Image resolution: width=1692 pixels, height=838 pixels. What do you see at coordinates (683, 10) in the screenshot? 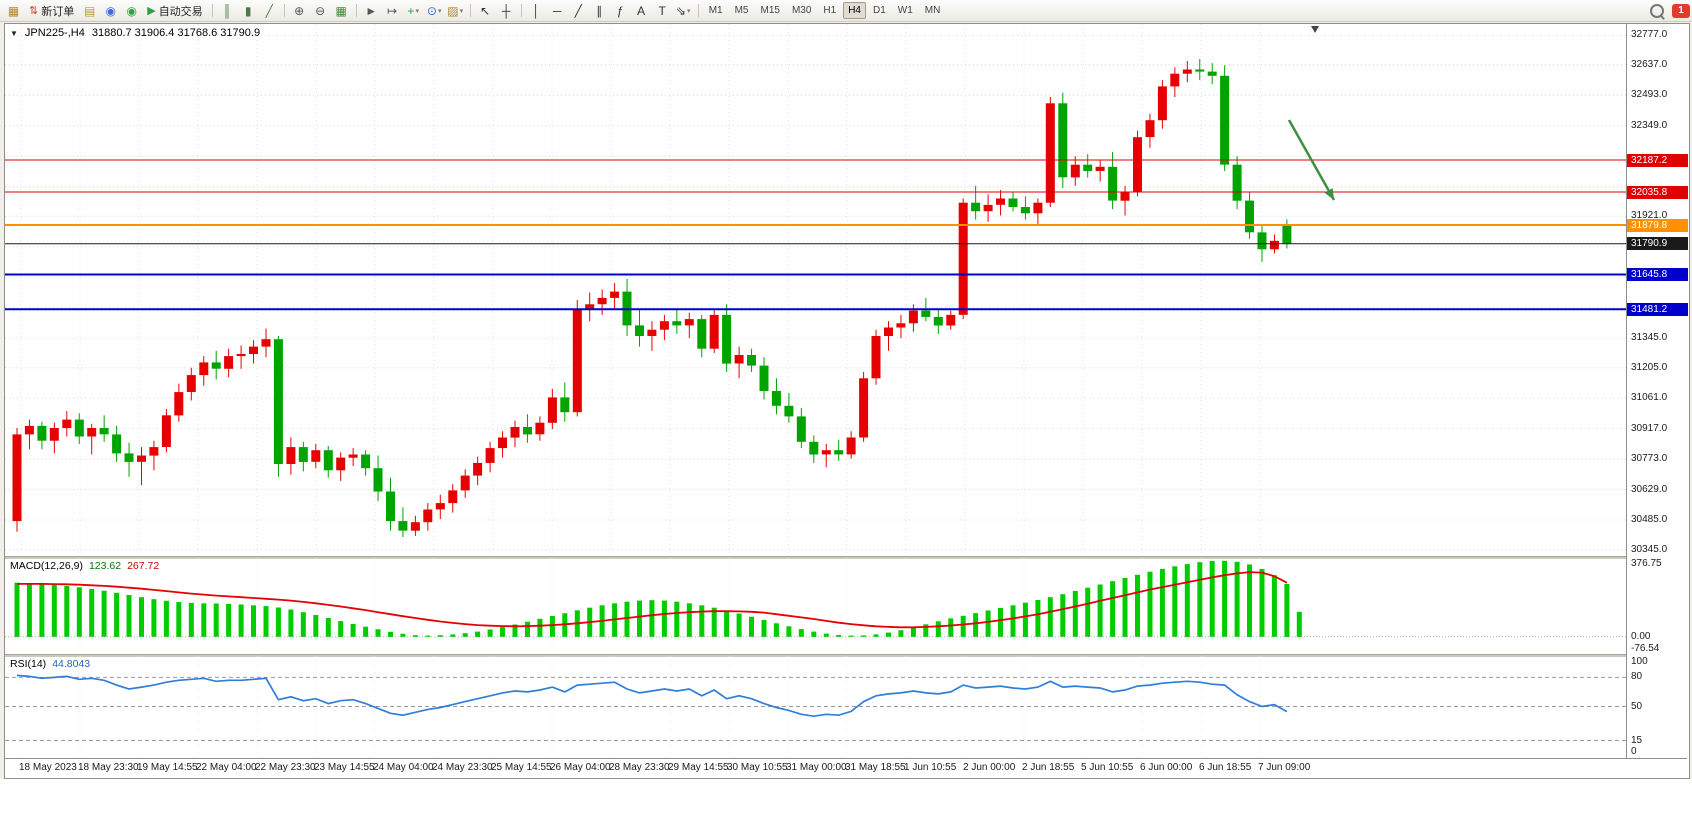
I see `arrows-tool-icon: ⇘ ▾` at bounding box center [683, 10].